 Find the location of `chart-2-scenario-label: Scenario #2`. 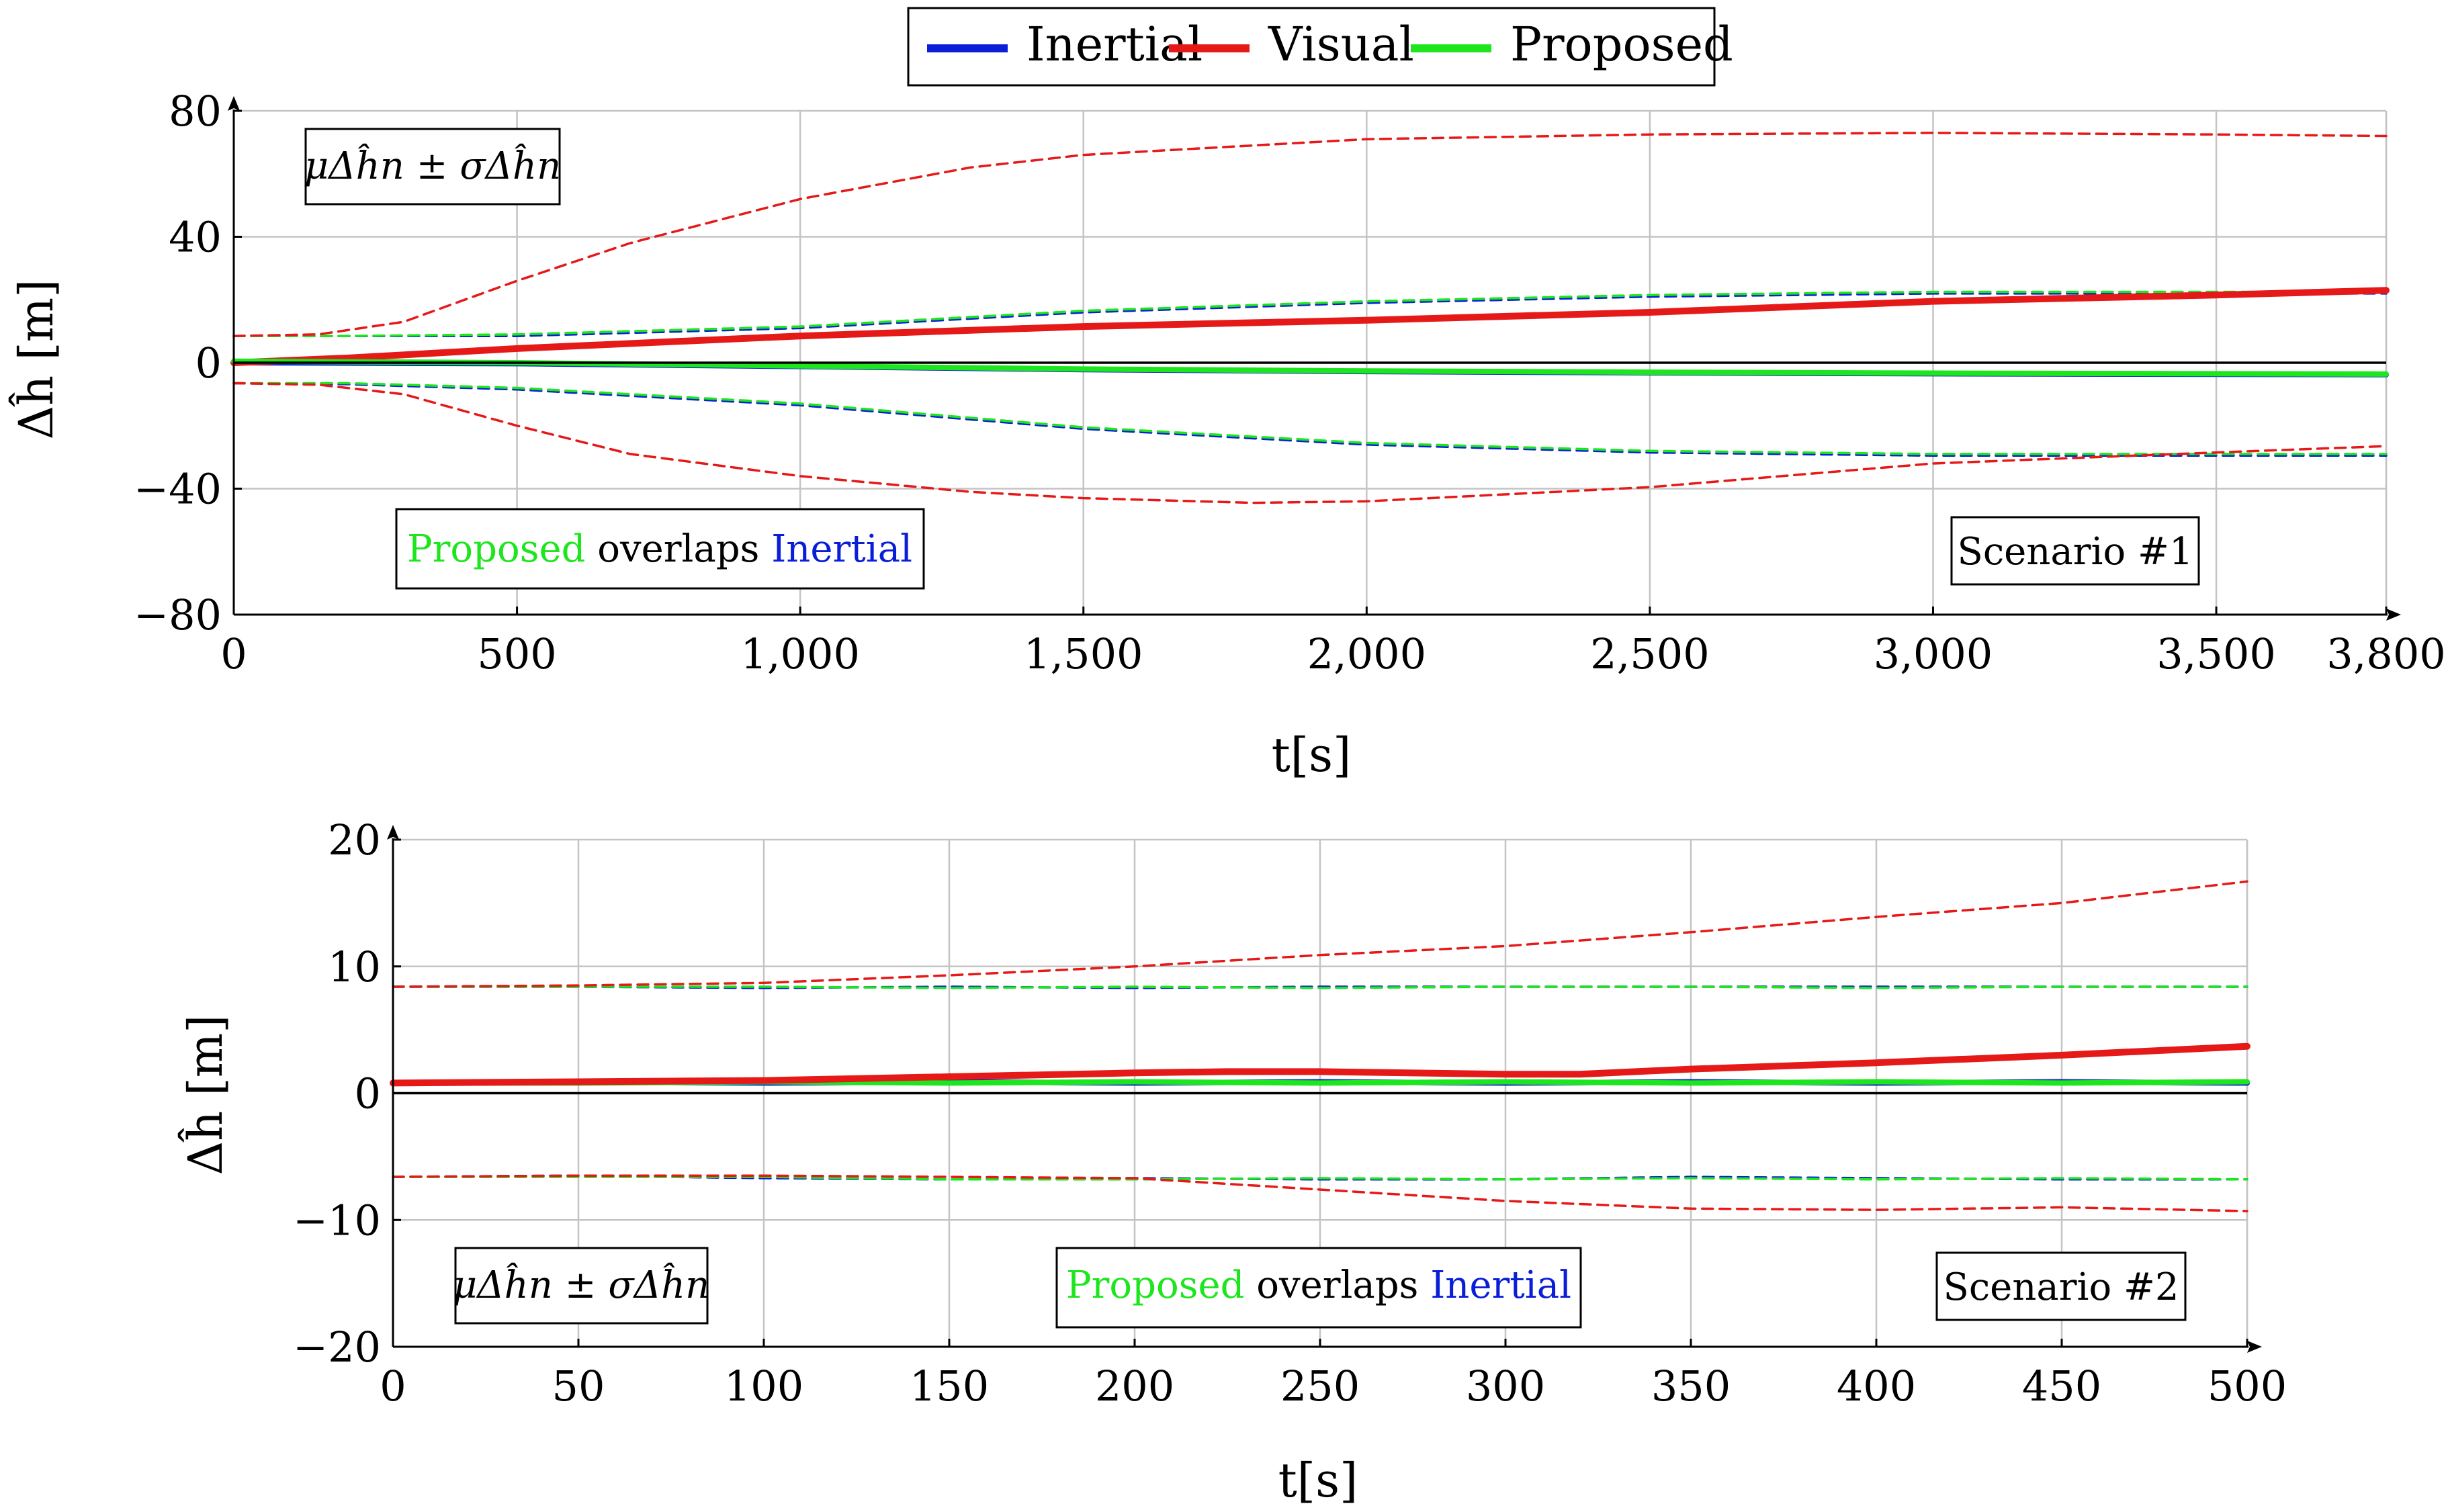

chart-2-scenario-label: Scenario #2 is located at coordinates (2061, 1287).